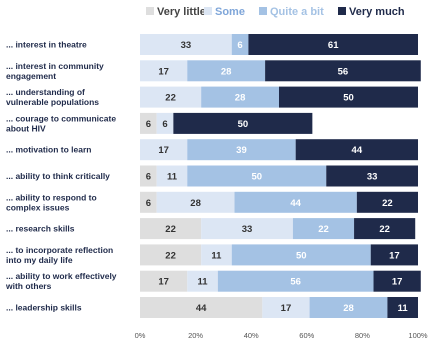 The image size is (428, 345). What do you see at coordinates (55, 66) in the screenshot?
I see `category-label: ... interest in community` at bounding box center [55, 66].